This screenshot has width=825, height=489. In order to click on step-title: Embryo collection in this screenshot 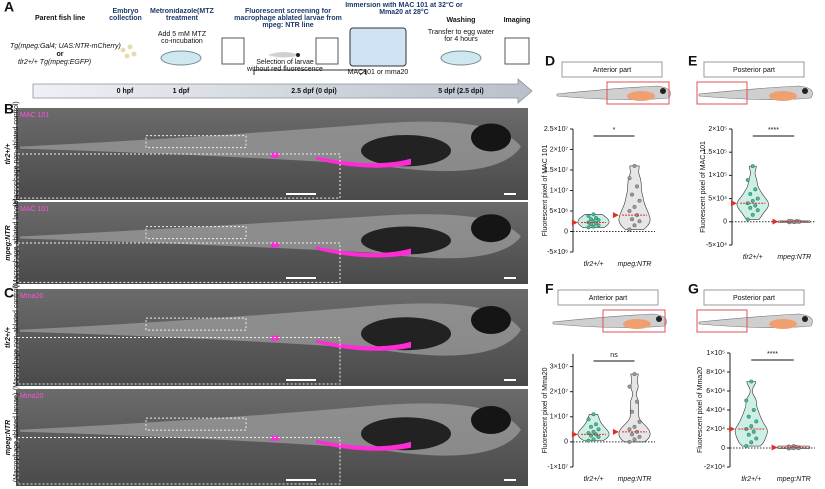, I will do `click(125, 15)`.